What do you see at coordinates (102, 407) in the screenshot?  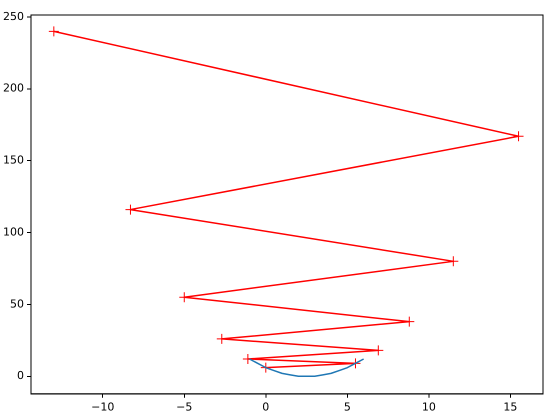 I see `x-tick-label: −10` at bounding box center [102, 407].